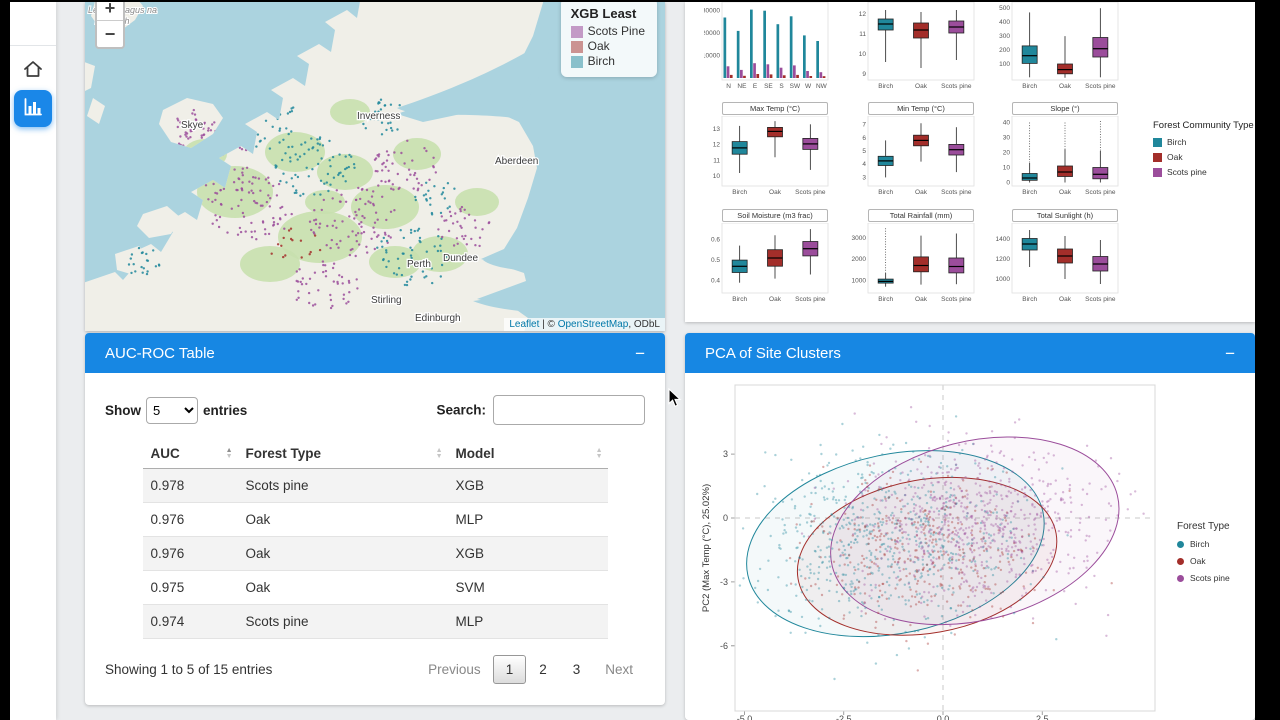 The width and height of the screenshot is (1280, 720). Describe the element at coordinates (1007, 153) in the screenshot. I see `svg-text: 20` at that location.